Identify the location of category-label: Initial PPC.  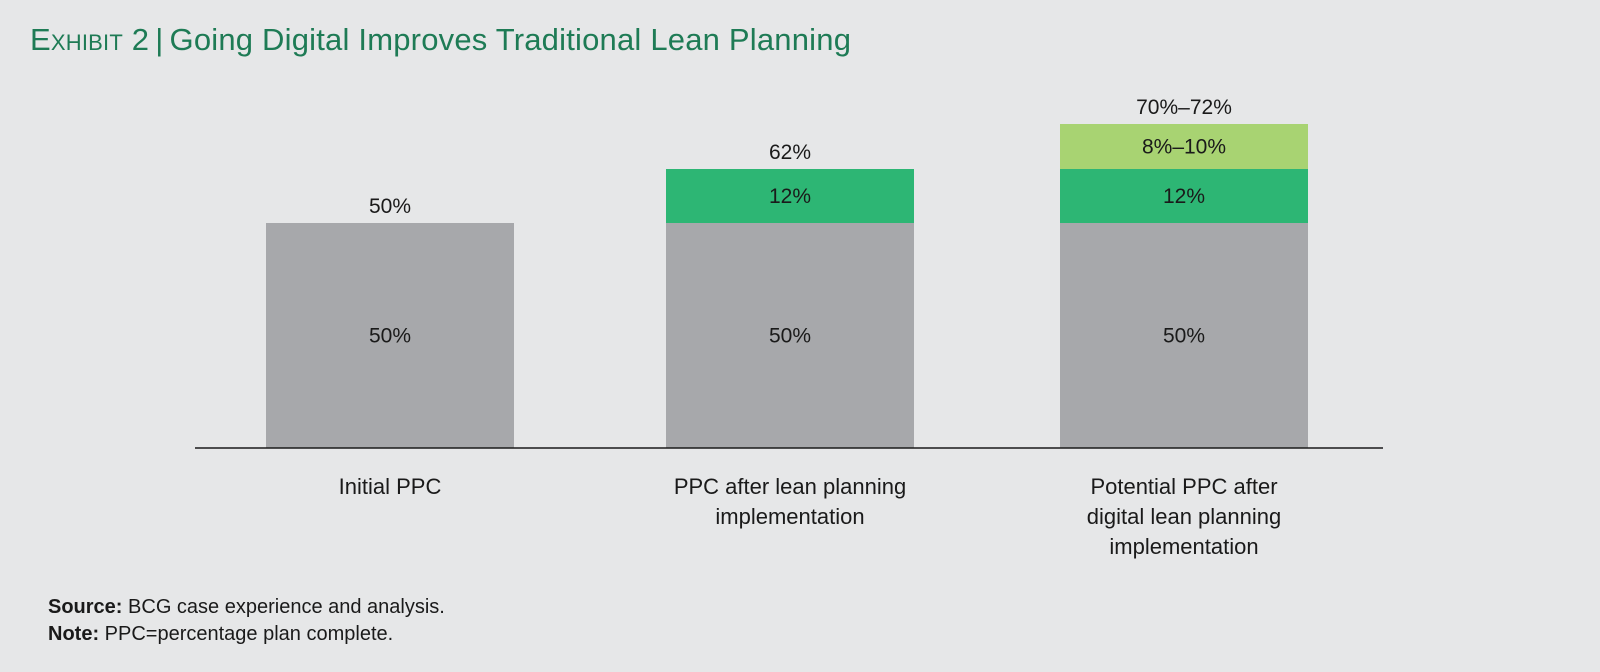
(390, 486).